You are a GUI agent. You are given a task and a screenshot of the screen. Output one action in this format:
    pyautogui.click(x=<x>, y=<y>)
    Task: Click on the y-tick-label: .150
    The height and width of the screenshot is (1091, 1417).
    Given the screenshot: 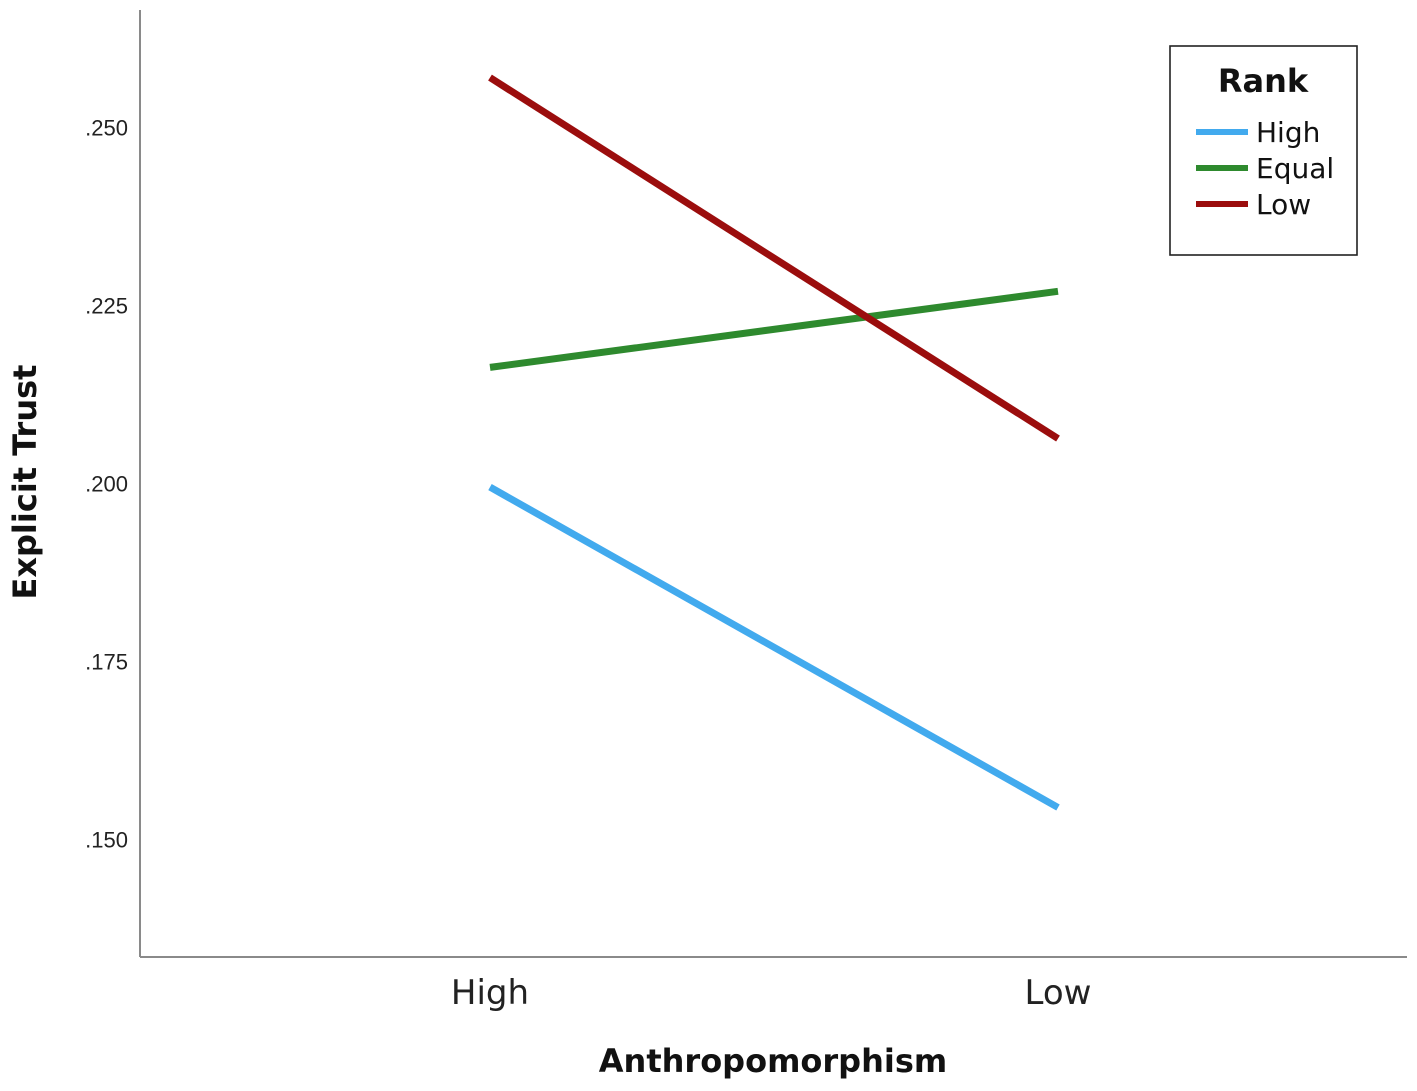 What is the action you would take?
    pyautogui.click(x=106, y=840)
    